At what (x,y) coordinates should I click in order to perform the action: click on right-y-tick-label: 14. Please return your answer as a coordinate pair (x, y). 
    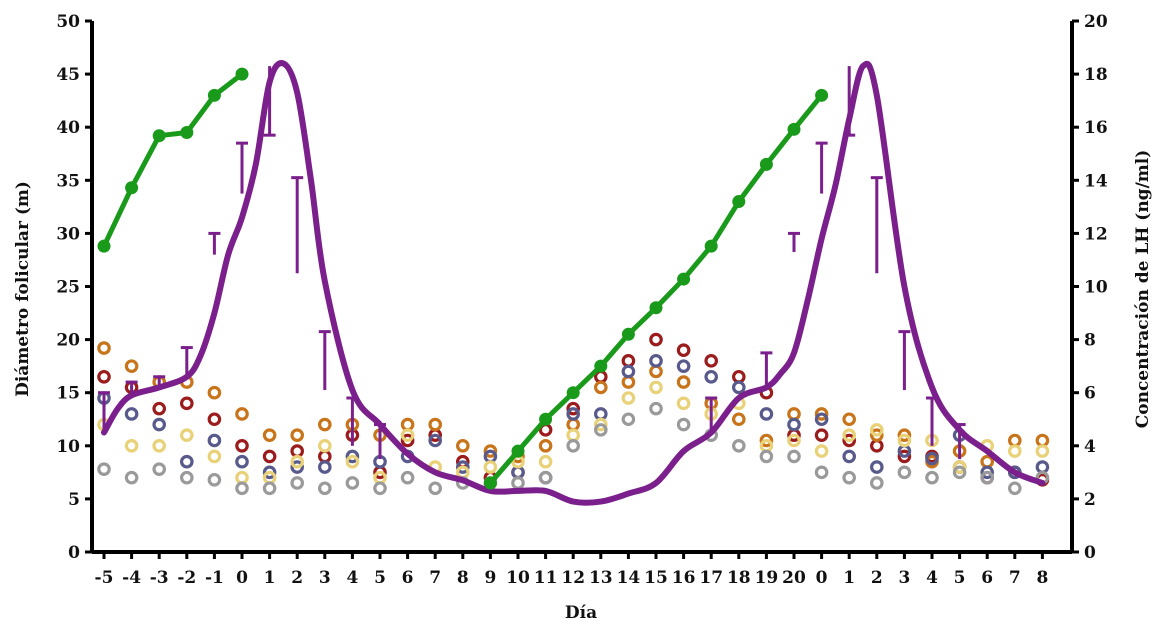
    Looking at the image, I should click on (1096, 181).